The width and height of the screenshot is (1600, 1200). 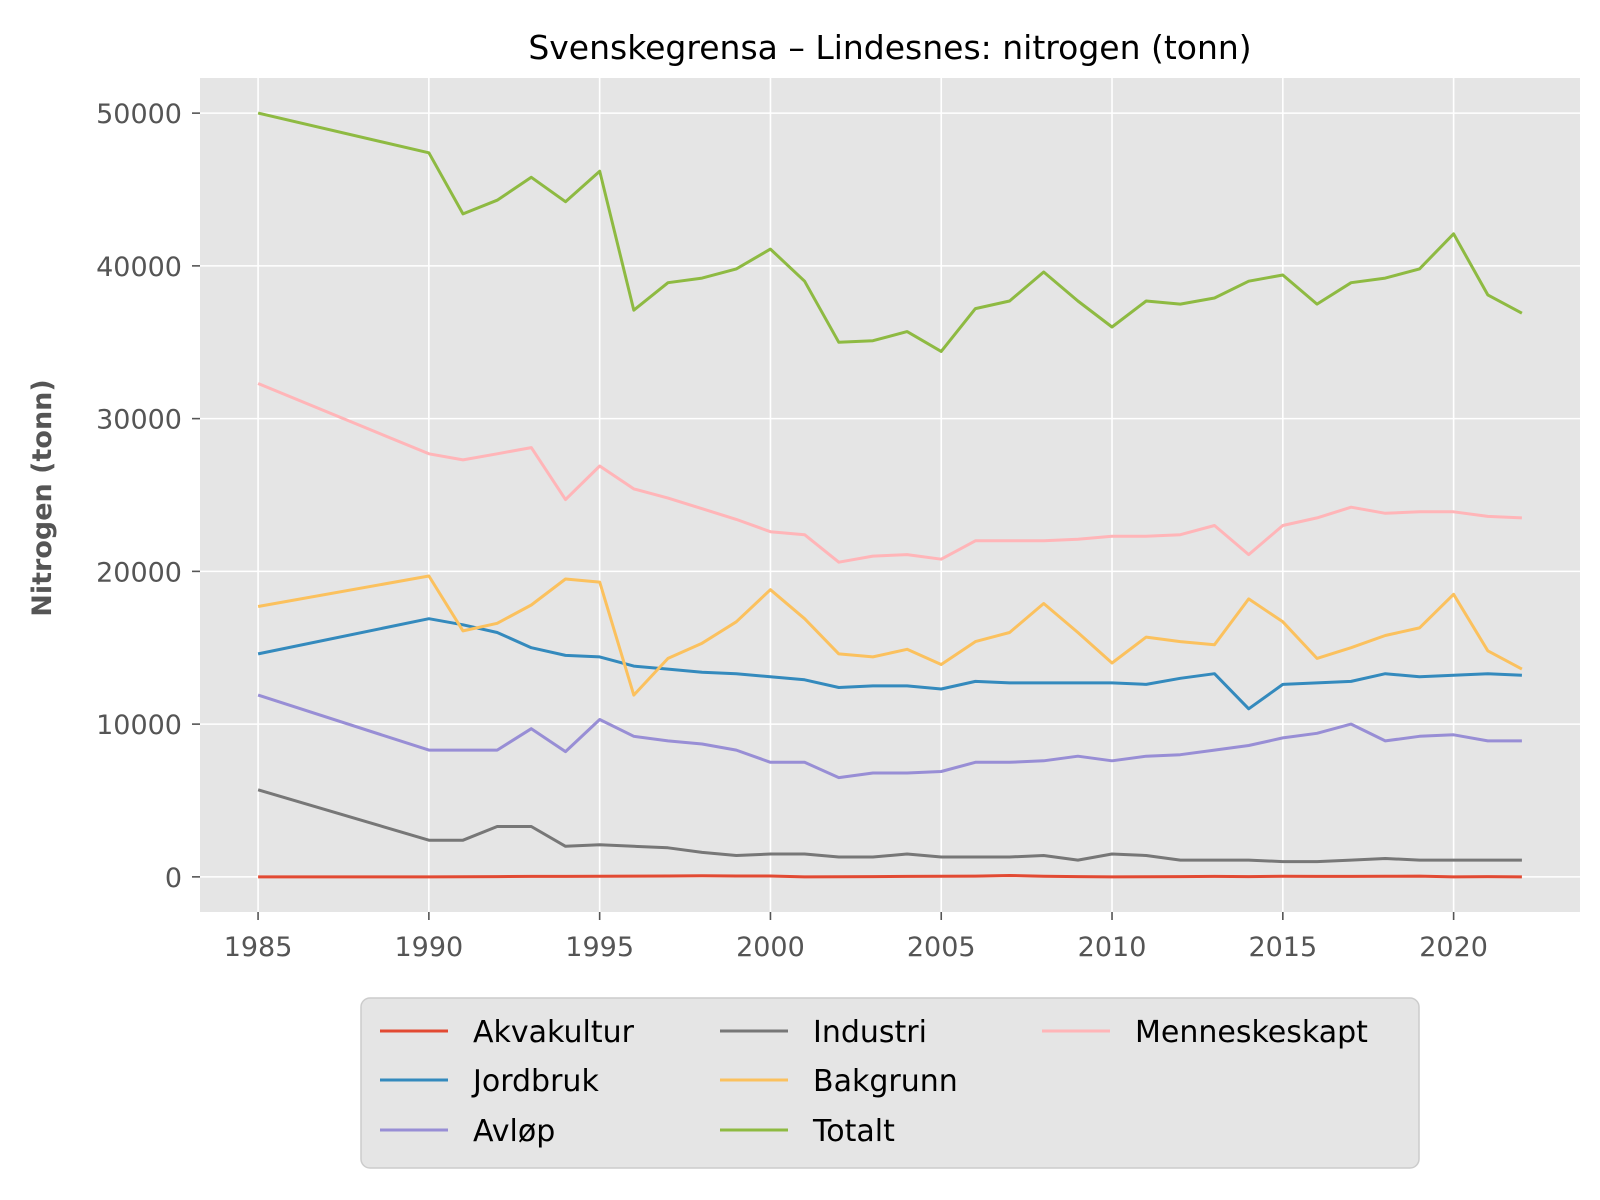 What do you see at coordinates (770, 947) in the screenshot?
I see `x-tick-label: 2000` at bounding box center [770, 947].